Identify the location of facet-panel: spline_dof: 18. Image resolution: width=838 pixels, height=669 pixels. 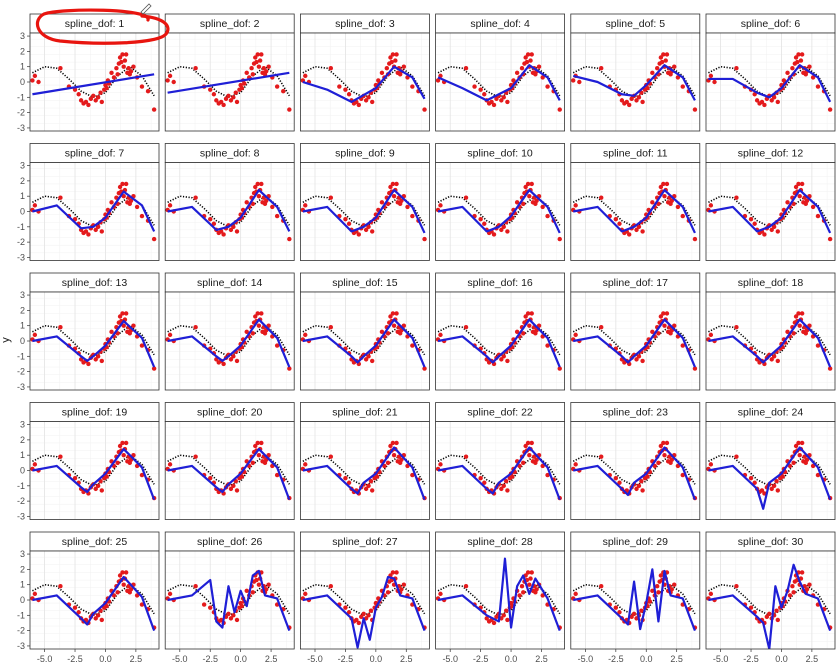
(770, 331).